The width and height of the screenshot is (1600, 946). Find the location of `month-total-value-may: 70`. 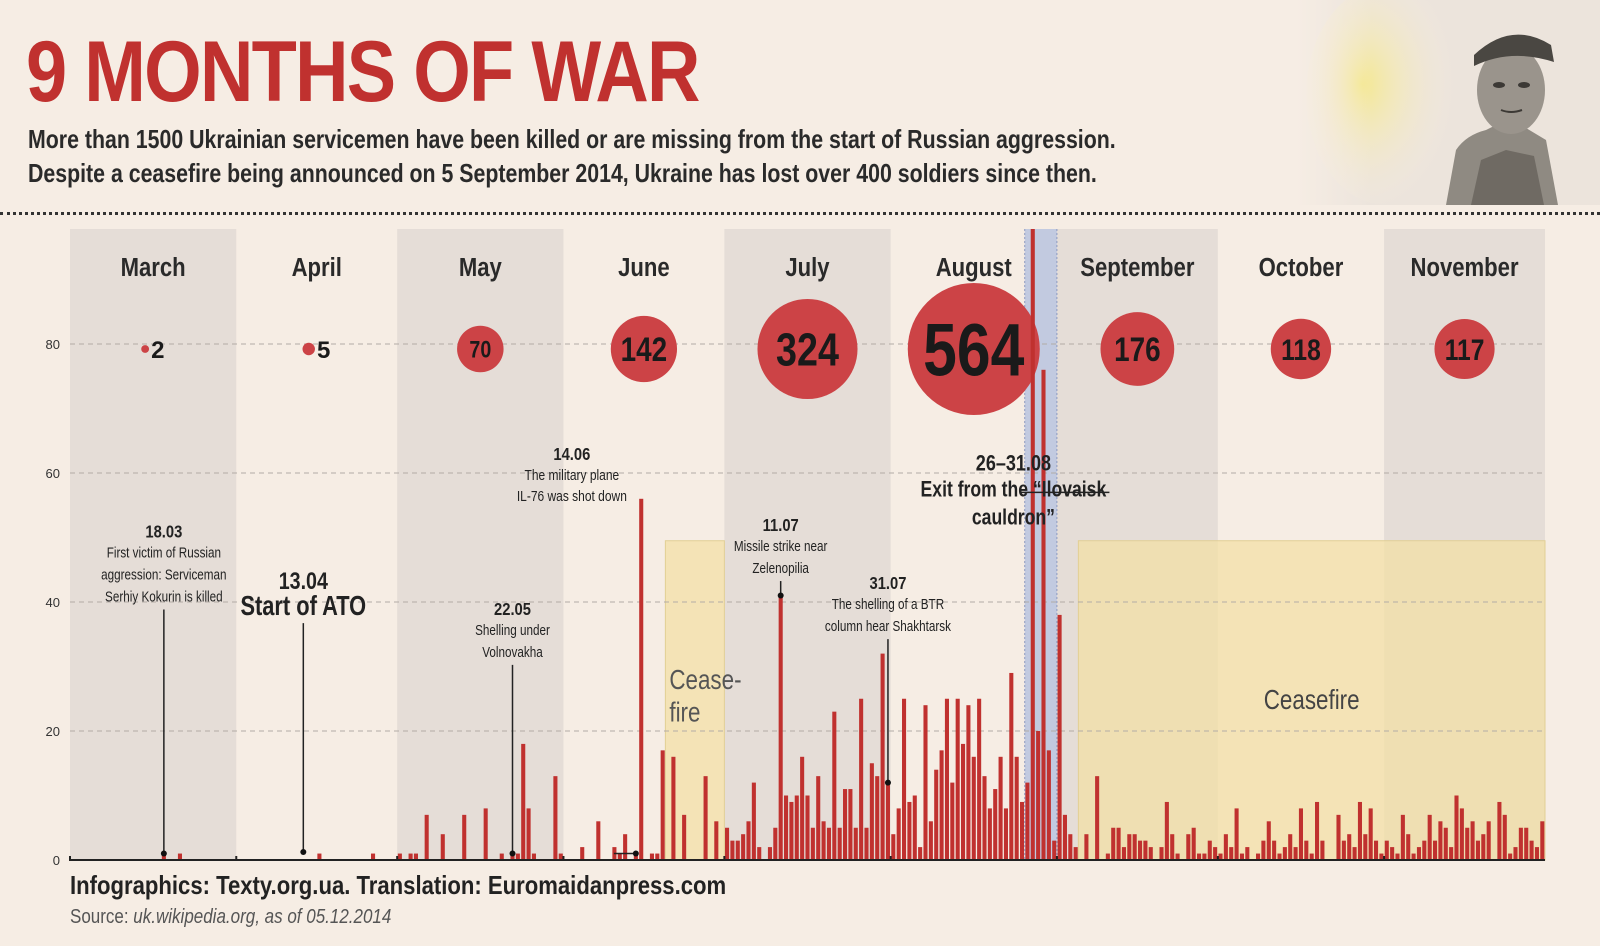

month-total-value-may: 70 is located at coordinates (480, 349).